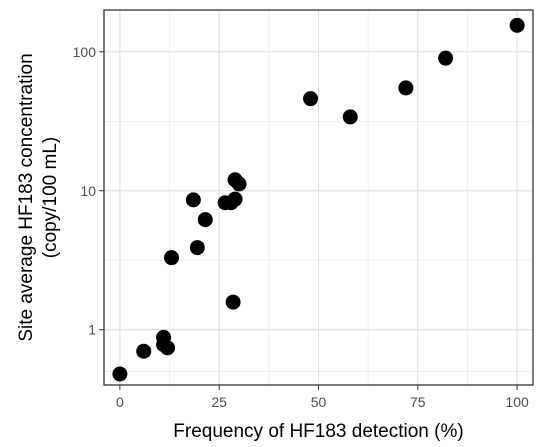 This screenshot has height=447, width=550. Describe the element at coordinates (219, 402) in the screenshot. I see `x-tick-label: 25` at that location.